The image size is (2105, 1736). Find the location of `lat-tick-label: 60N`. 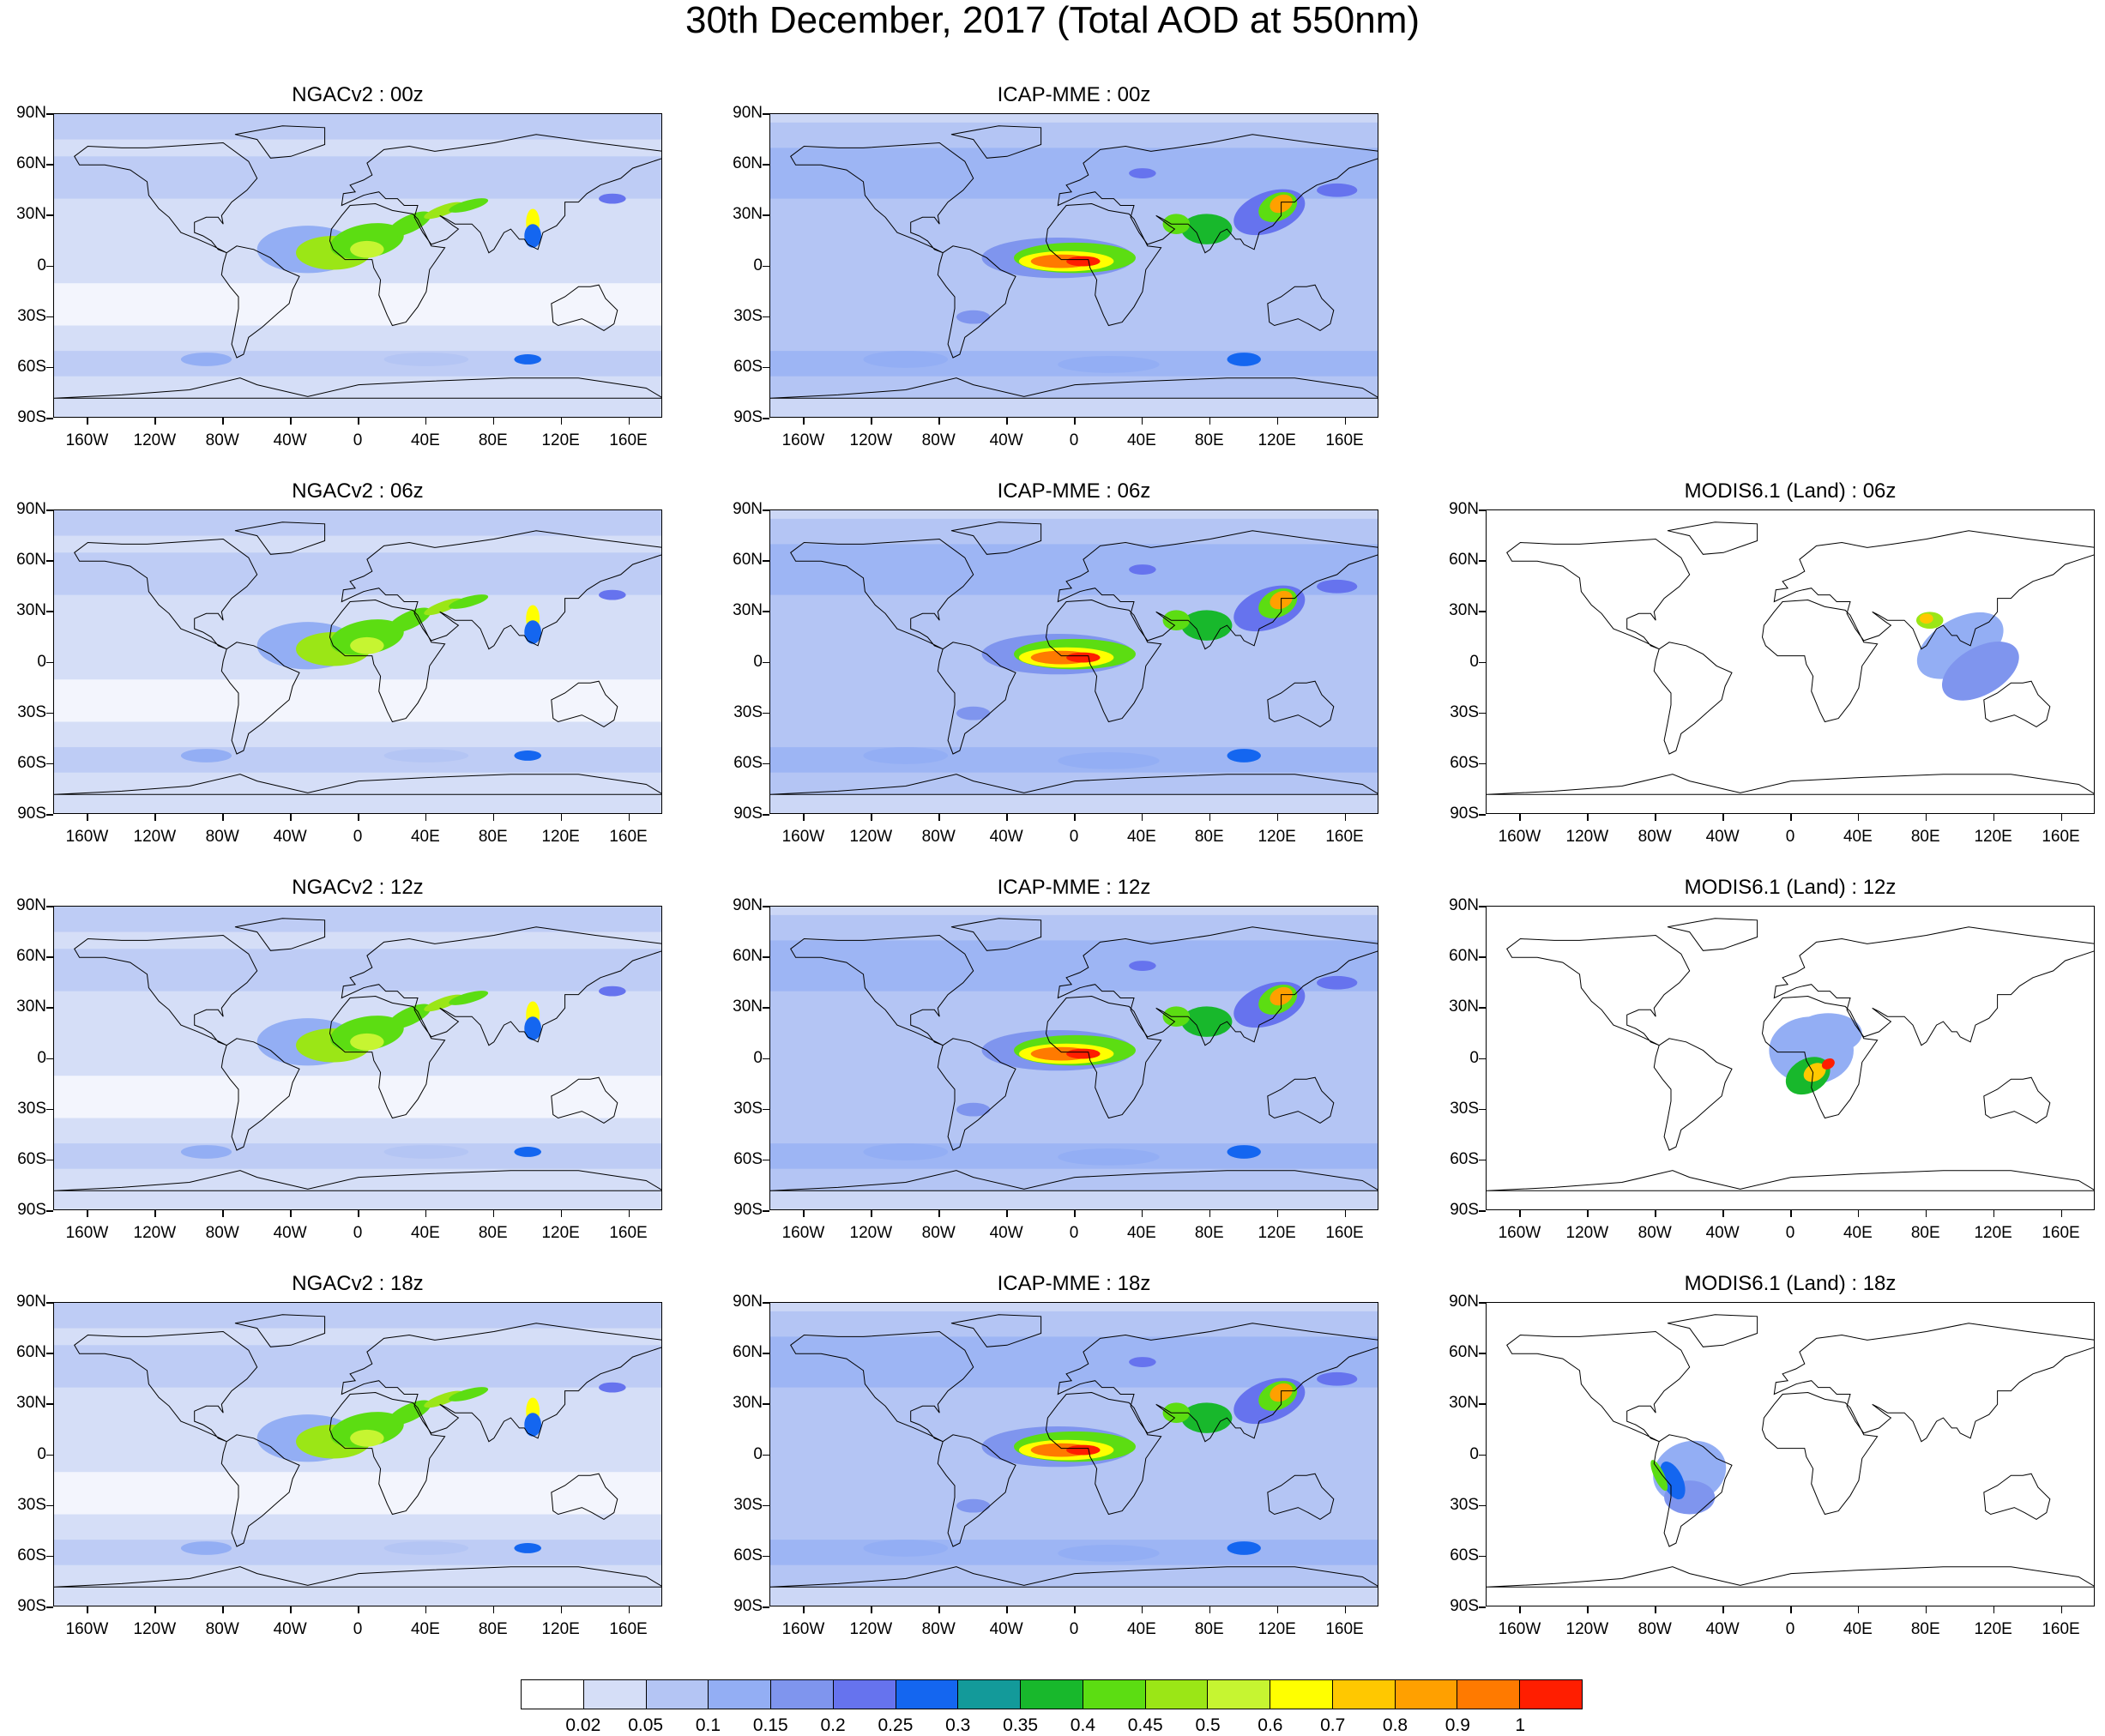

lat-tick-label: 60N is located at coordinates (31, 560).